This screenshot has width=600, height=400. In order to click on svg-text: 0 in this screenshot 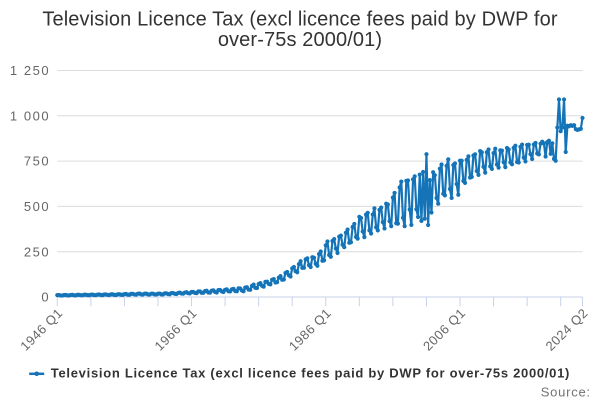, I will do `click(45, 297)`.